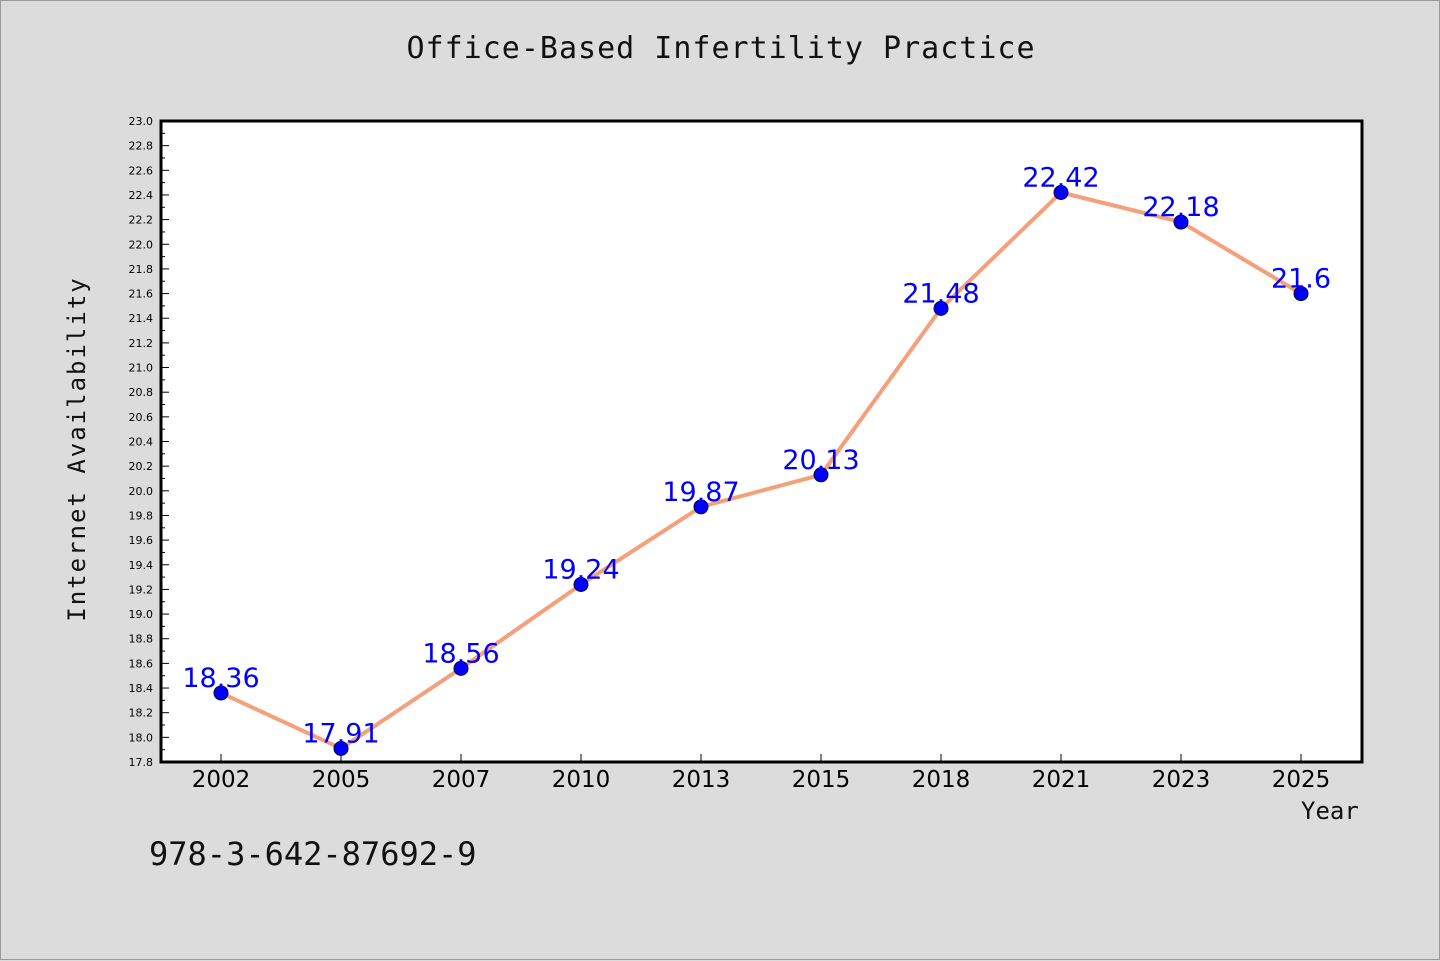  I want to click on x-tick-label: 2010, so click(581, 780).